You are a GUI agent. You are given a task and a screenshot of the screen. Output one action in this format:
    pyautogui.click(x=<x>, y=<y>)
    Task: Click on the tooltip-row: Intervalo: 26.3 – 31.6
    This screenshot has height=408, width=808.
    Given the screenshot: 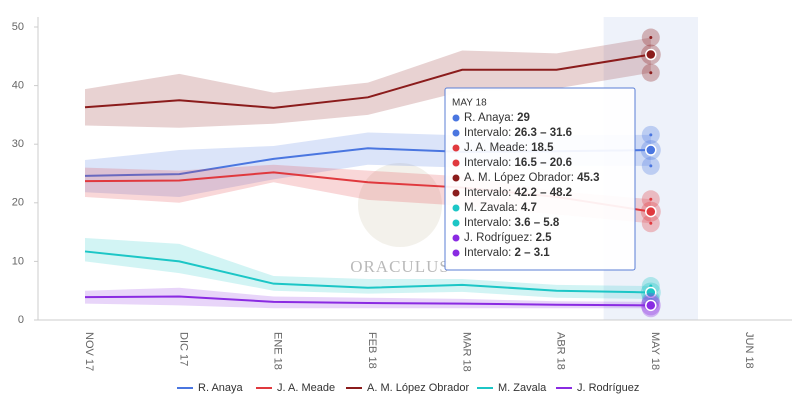 What is the action you would take?
    pyautogui.click(x=518, y=133)
    